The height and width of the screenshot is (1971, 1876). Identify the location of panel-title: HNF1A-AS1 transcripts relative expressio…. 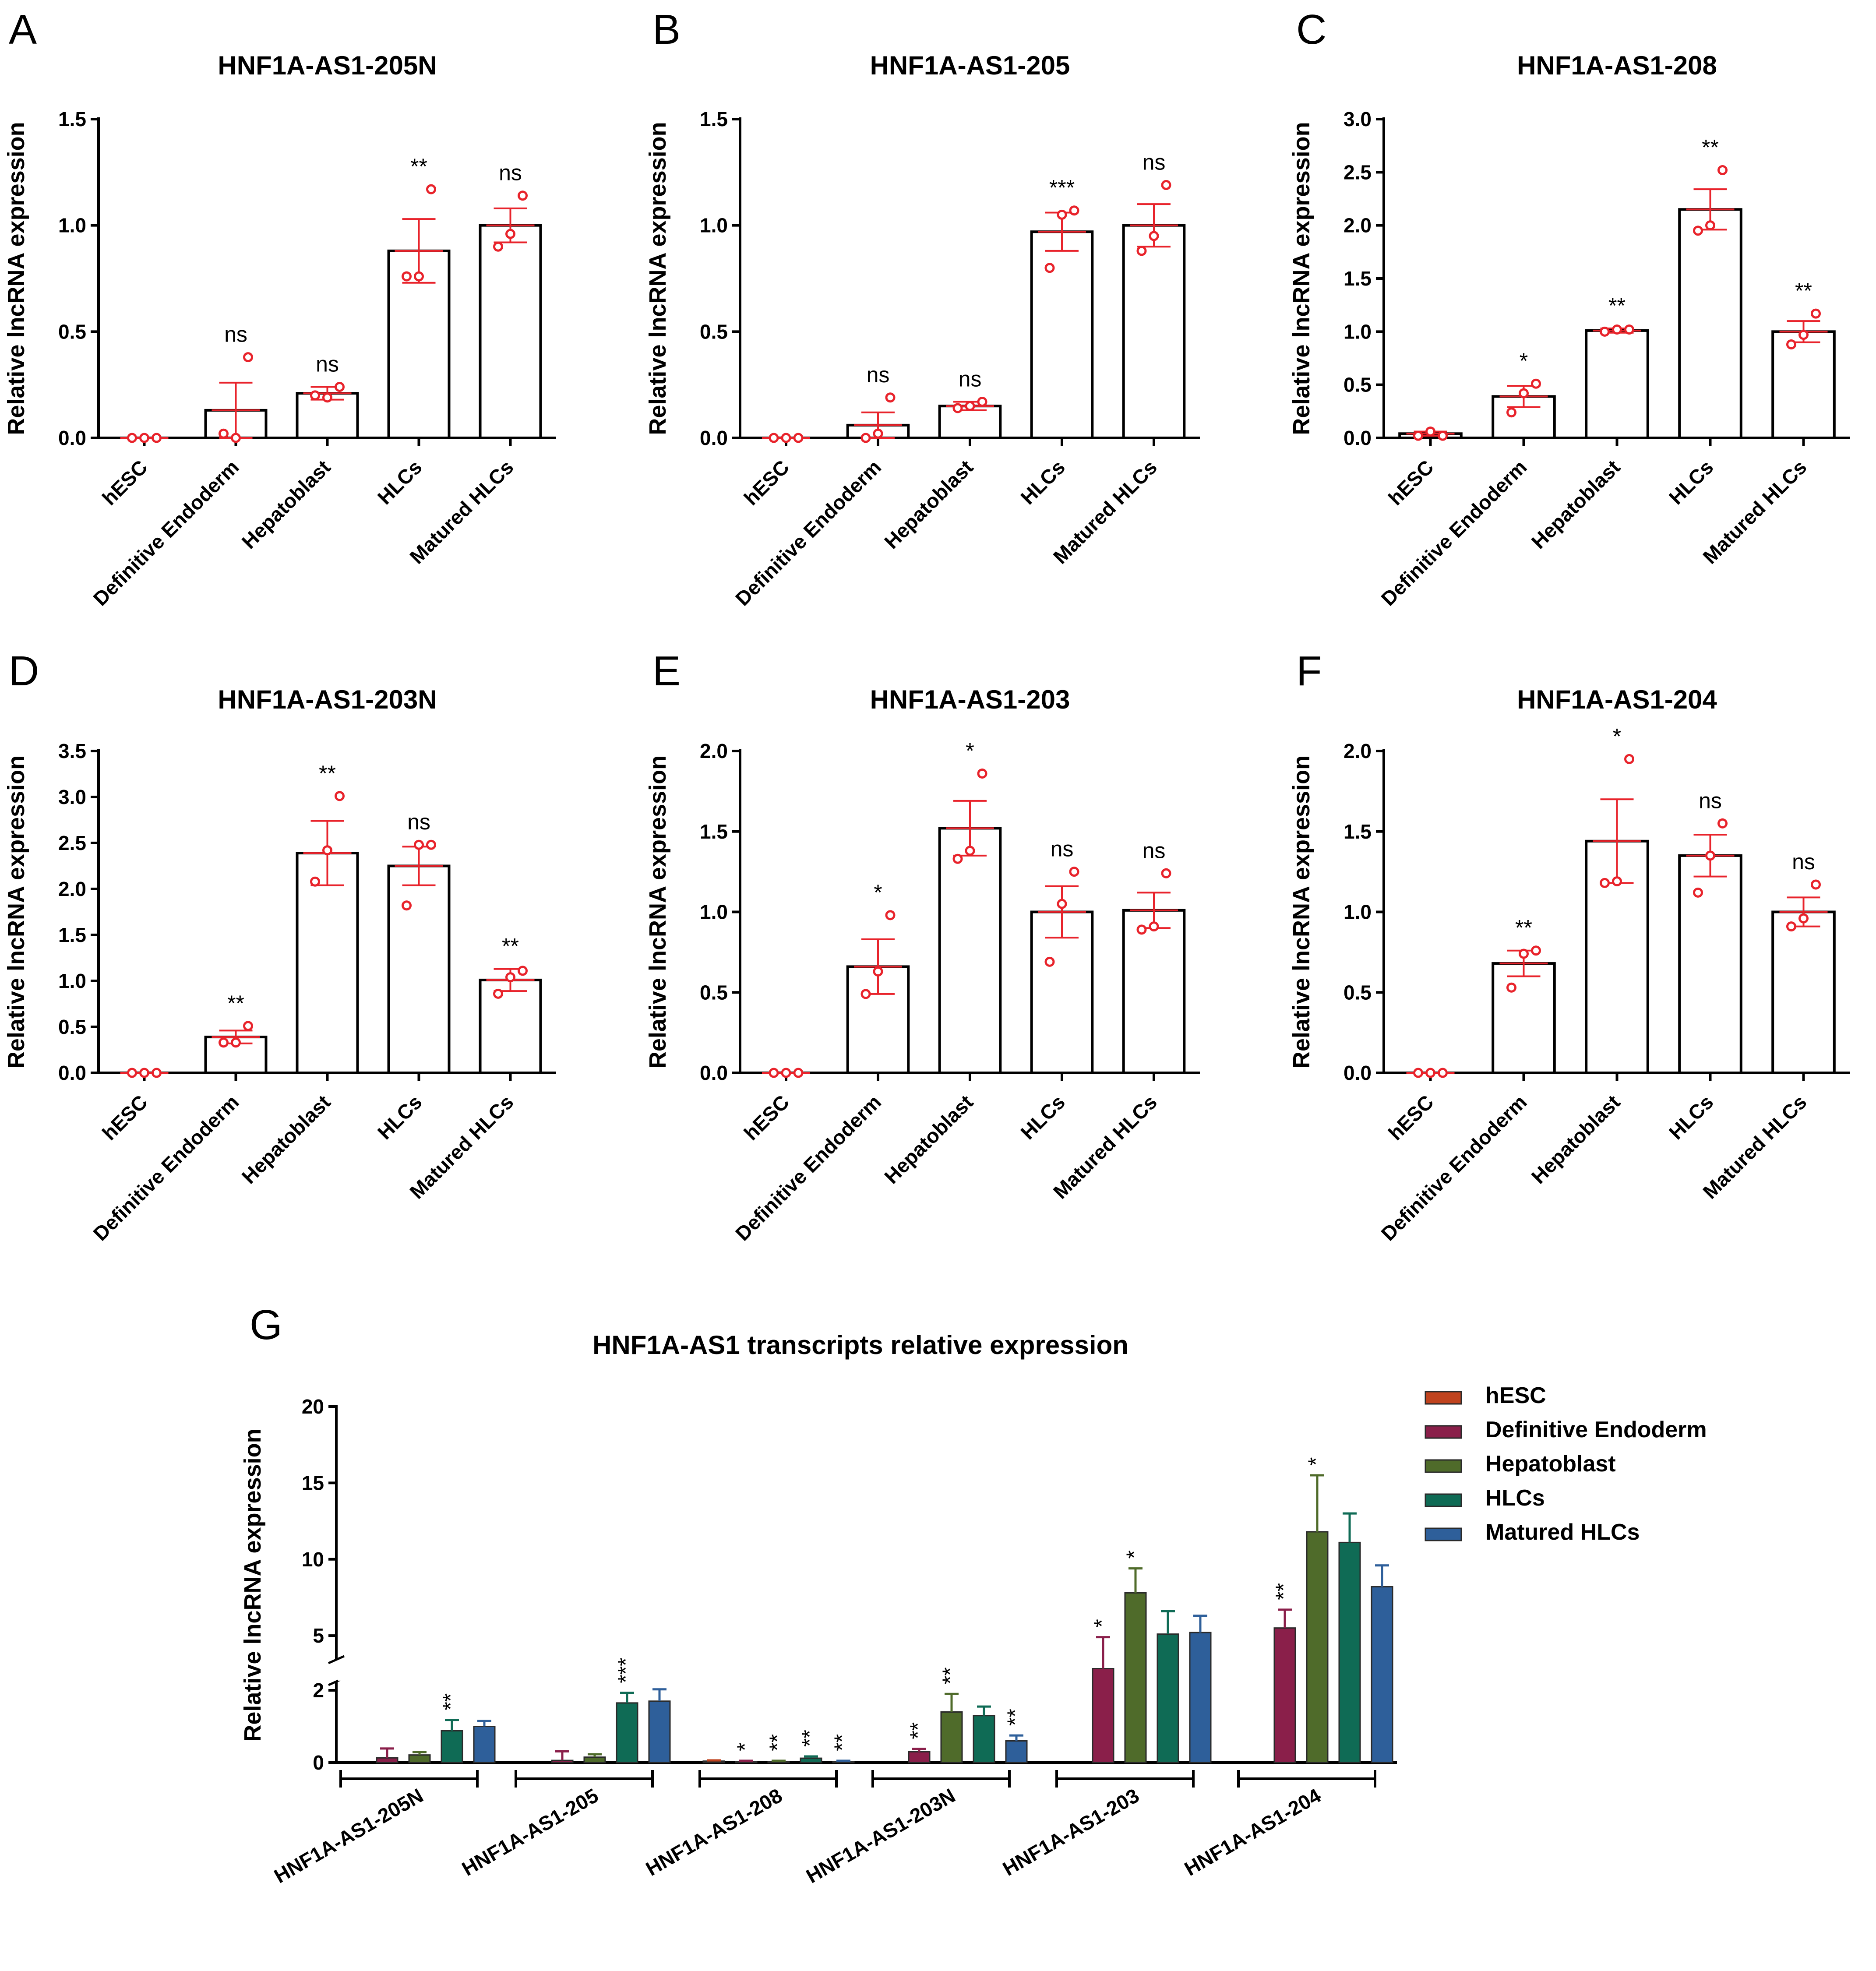
(860, 1345).